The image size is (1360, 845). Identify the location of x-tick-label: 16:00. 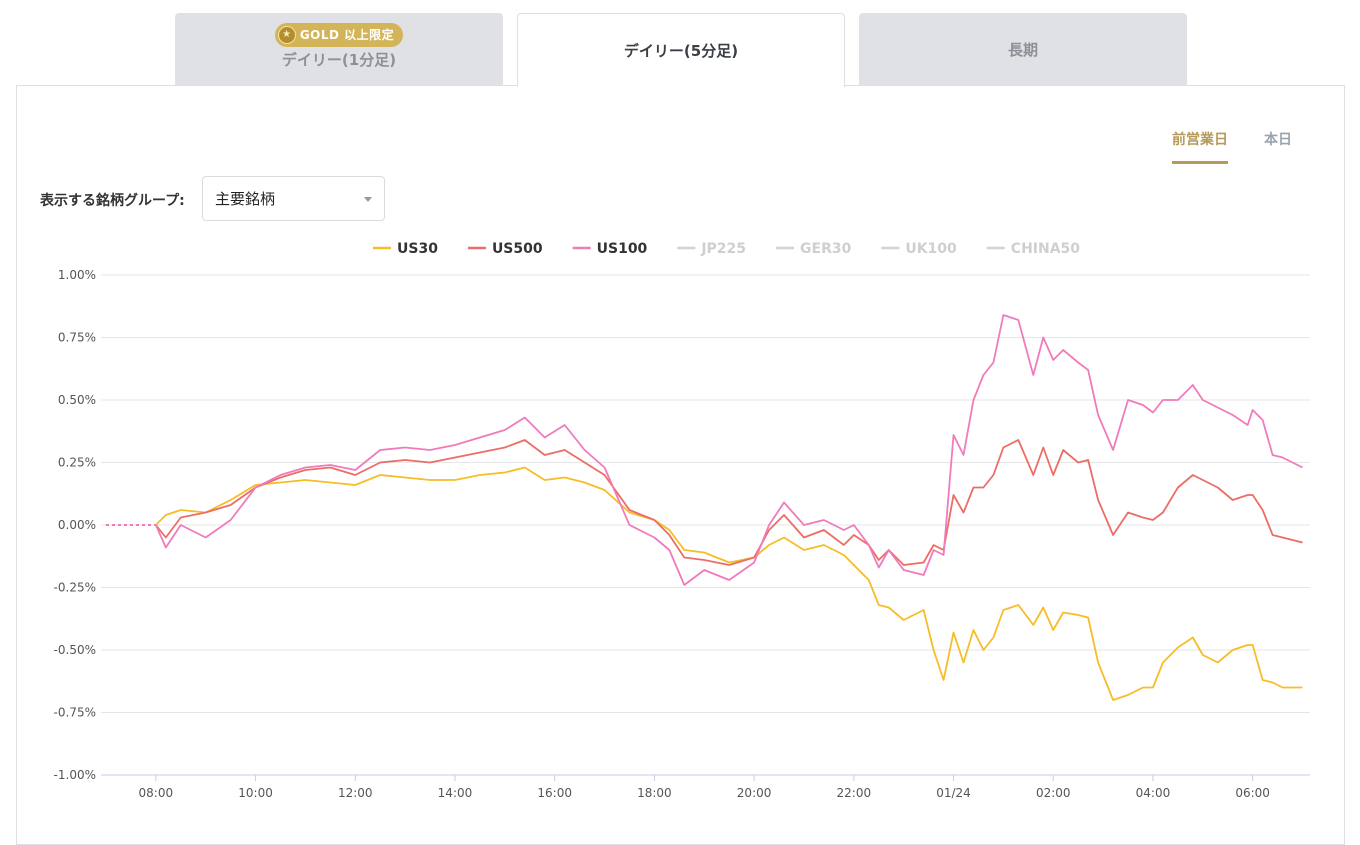
(554, 793).